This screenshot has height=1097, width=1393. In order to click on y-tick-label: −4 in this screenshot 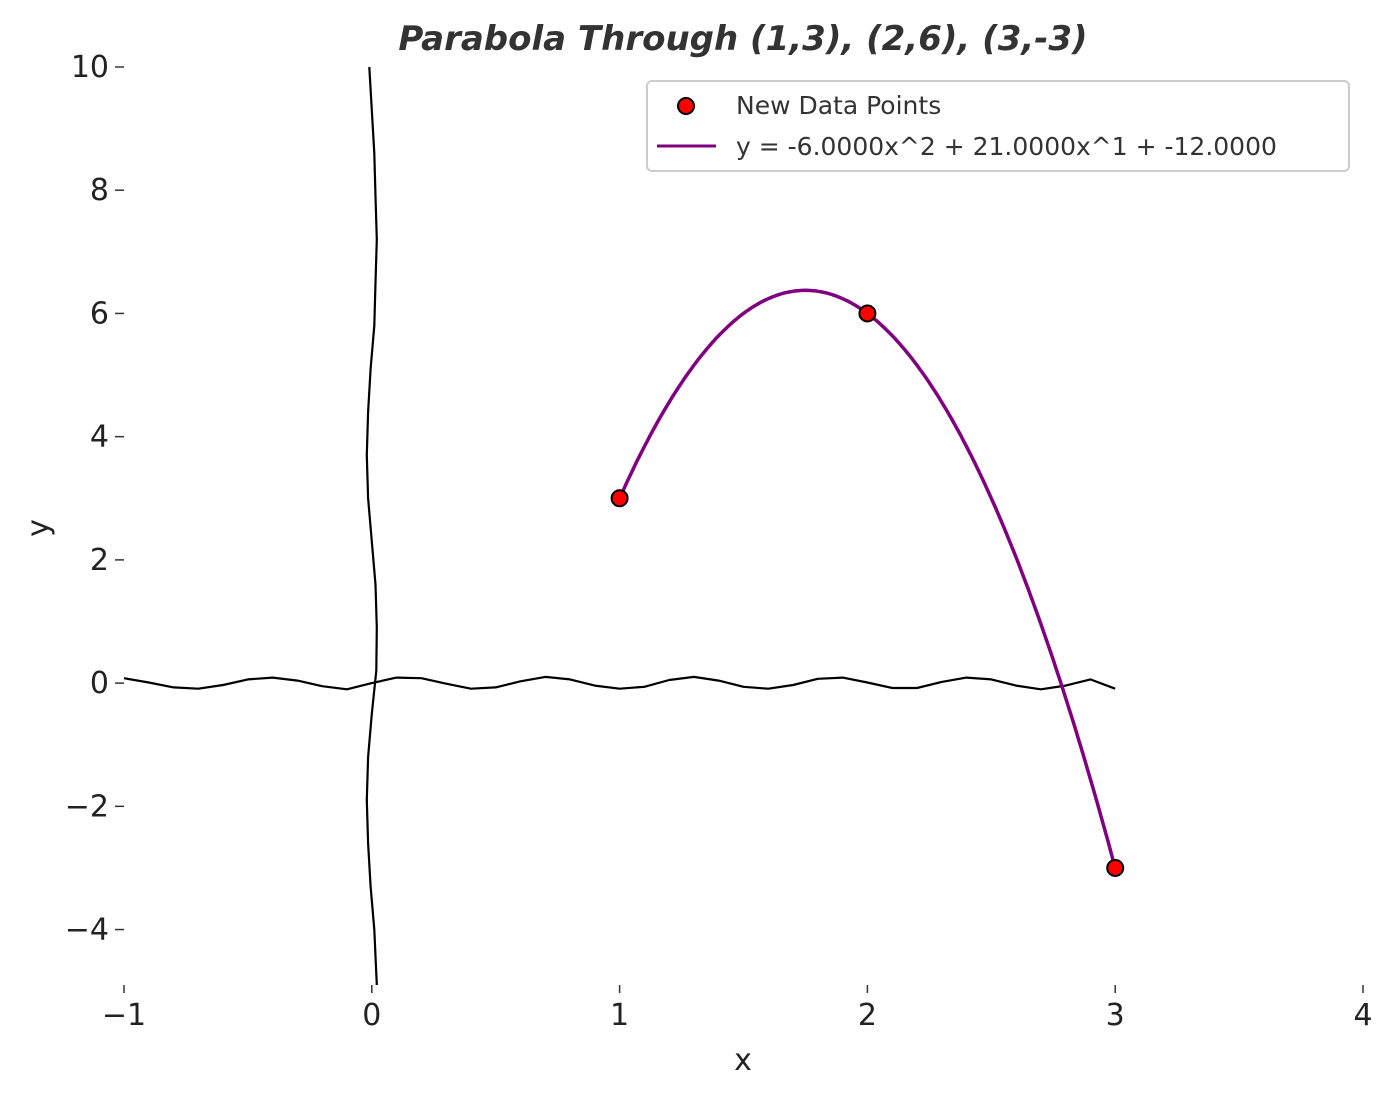, I will do `click(87, 930)`.